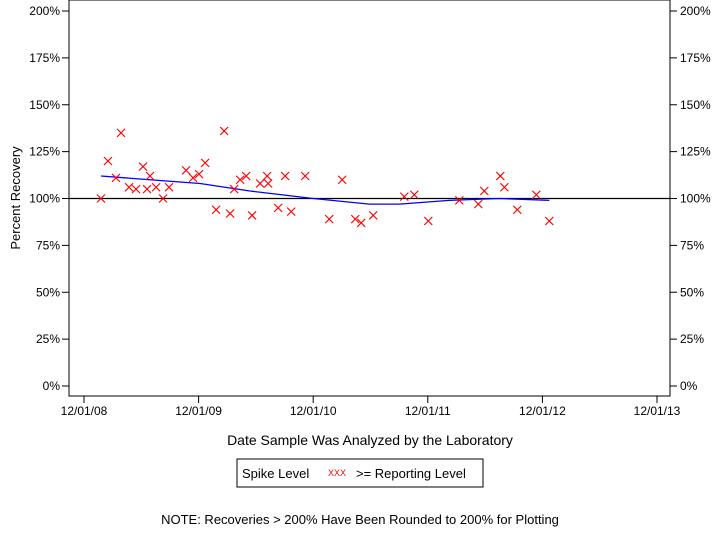  I want to click on legend-entry: >= Reporting Level, so click(411, 473).